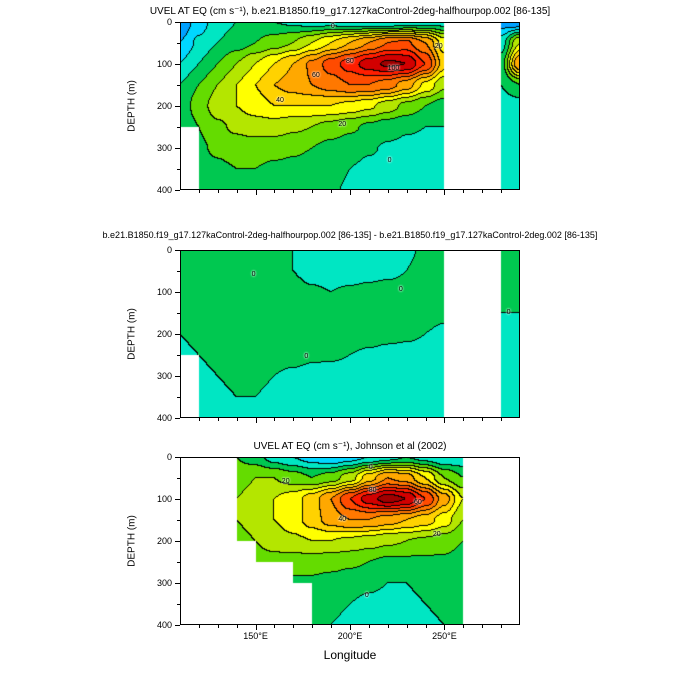  Describe the element at coordinates (444, 636) in the screenshot. I see `x-tick-label: 250°E` at that location.